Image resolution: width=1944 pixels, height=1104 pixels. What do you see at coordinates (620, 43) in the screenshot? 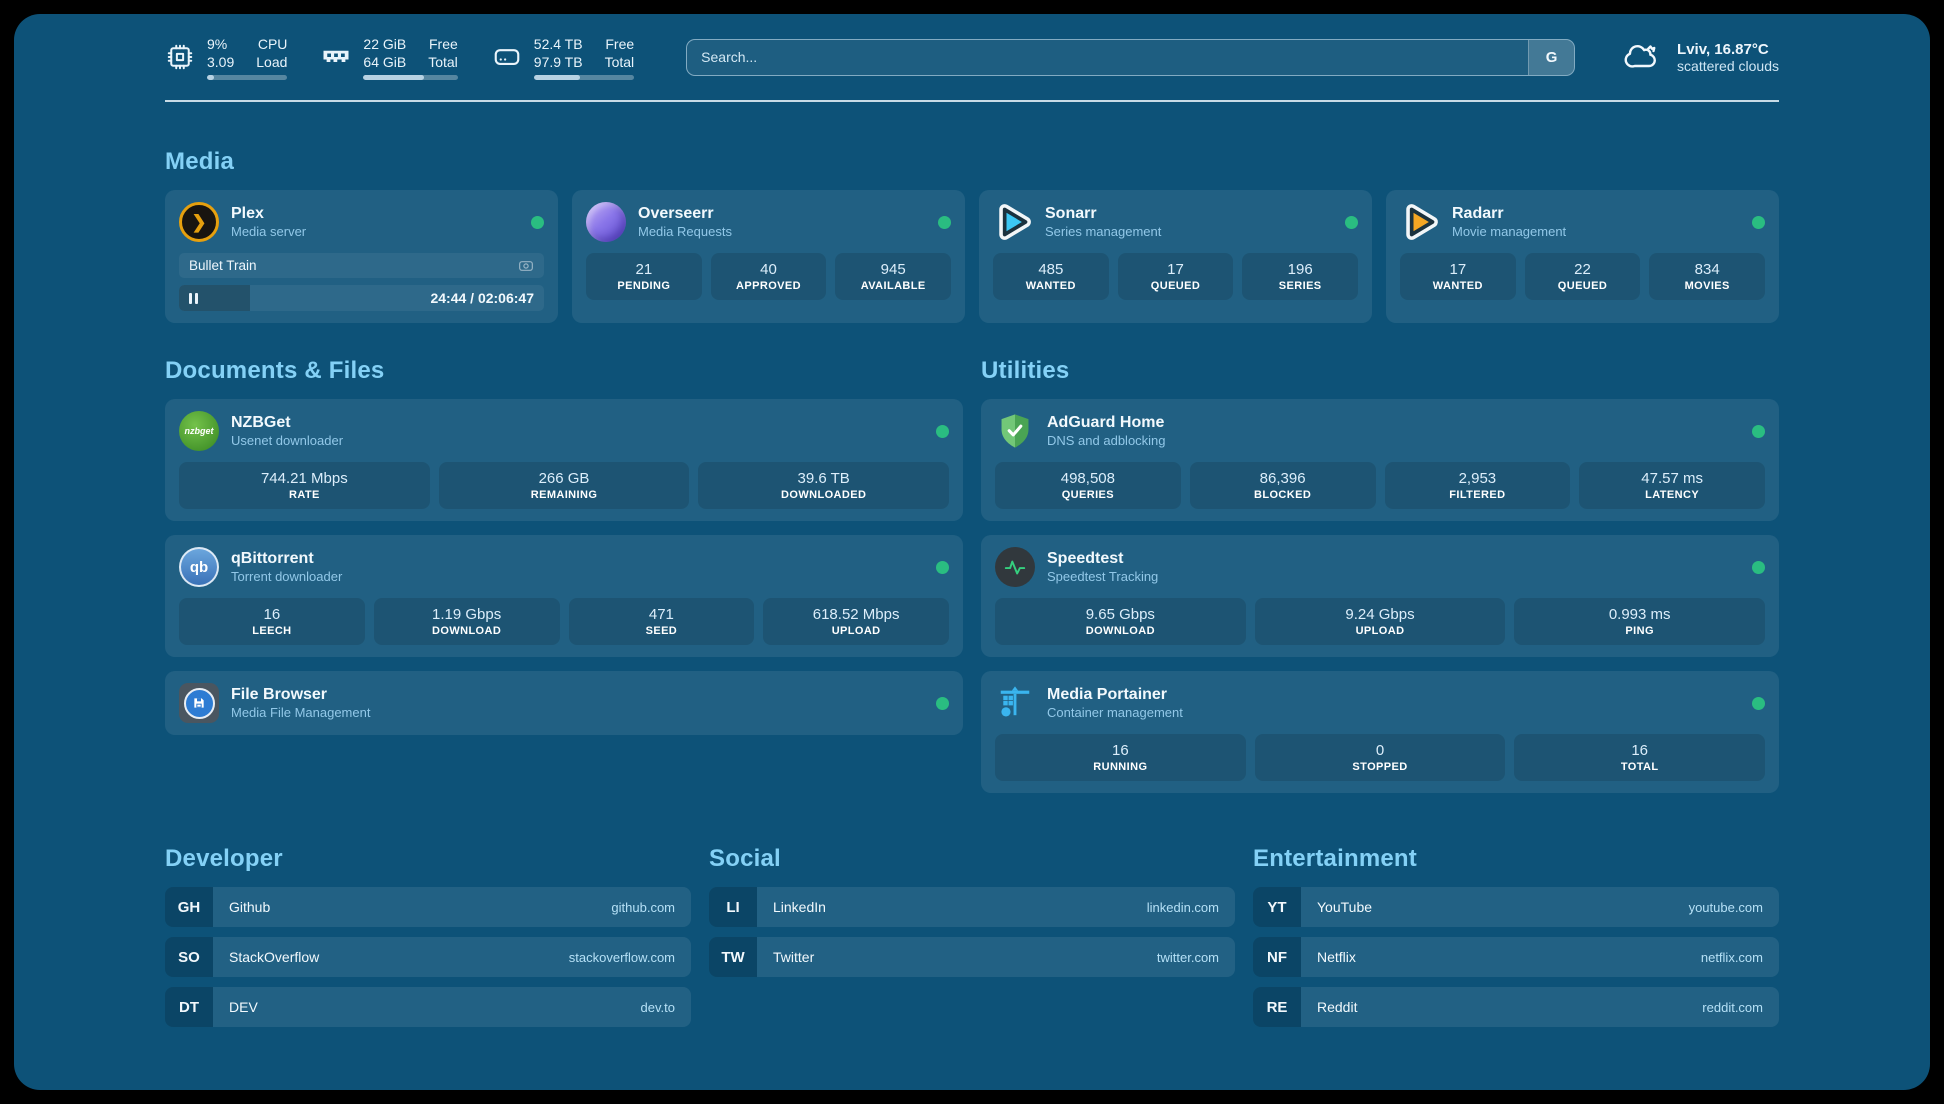
I see `disk-free-label: Free` at bounding box center [620, 43].